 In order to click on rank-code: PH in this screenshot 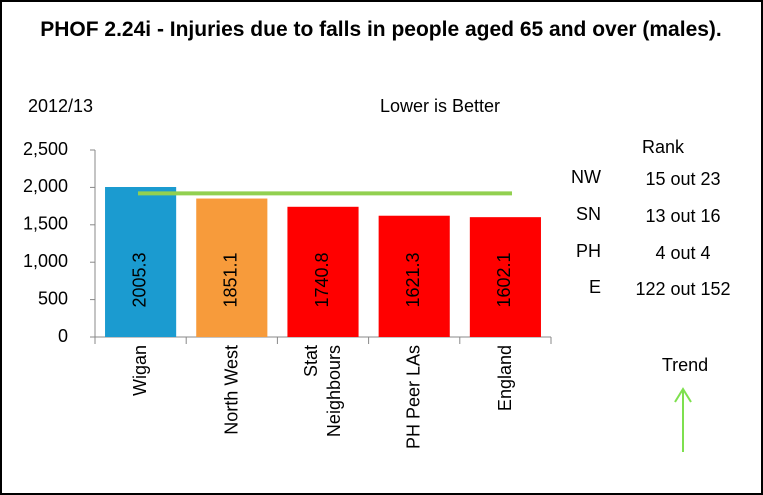, I will do `click(588, 251)`.